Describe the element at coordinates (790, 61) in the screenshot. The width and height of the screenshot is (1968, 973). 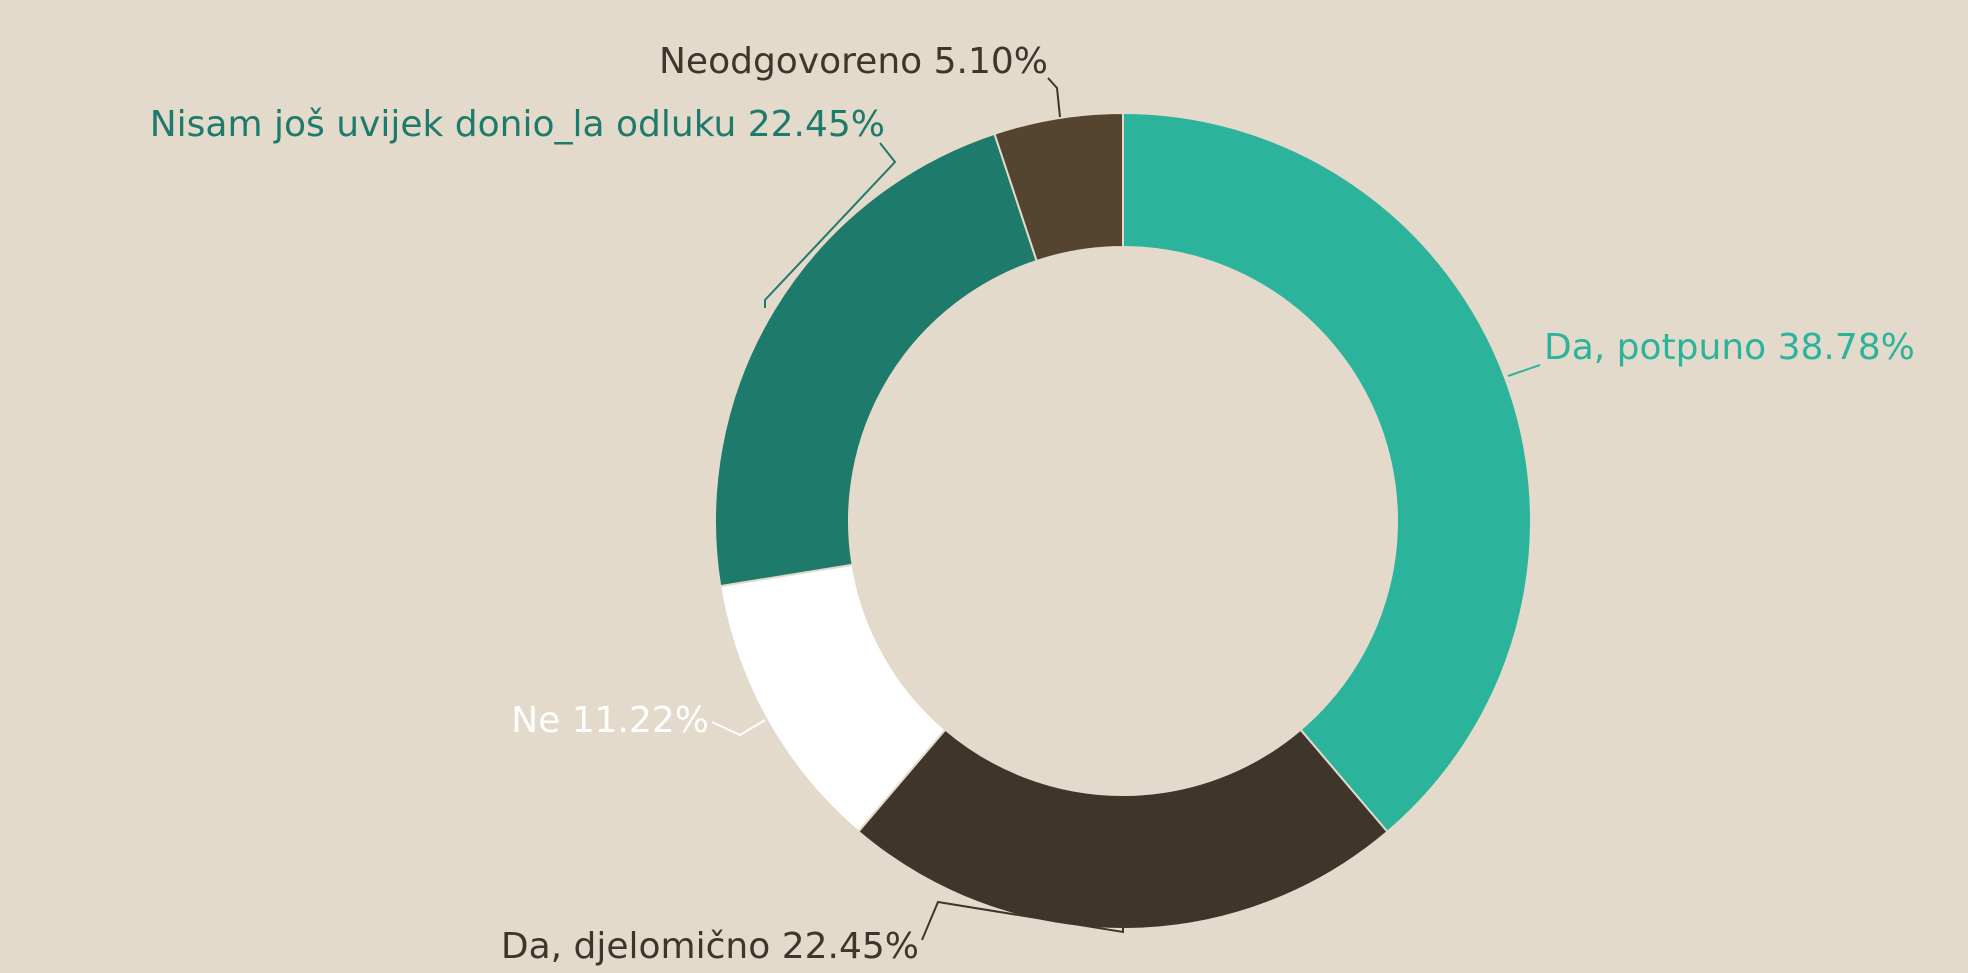
I see `category-label: Neodgovoreno` at that location.